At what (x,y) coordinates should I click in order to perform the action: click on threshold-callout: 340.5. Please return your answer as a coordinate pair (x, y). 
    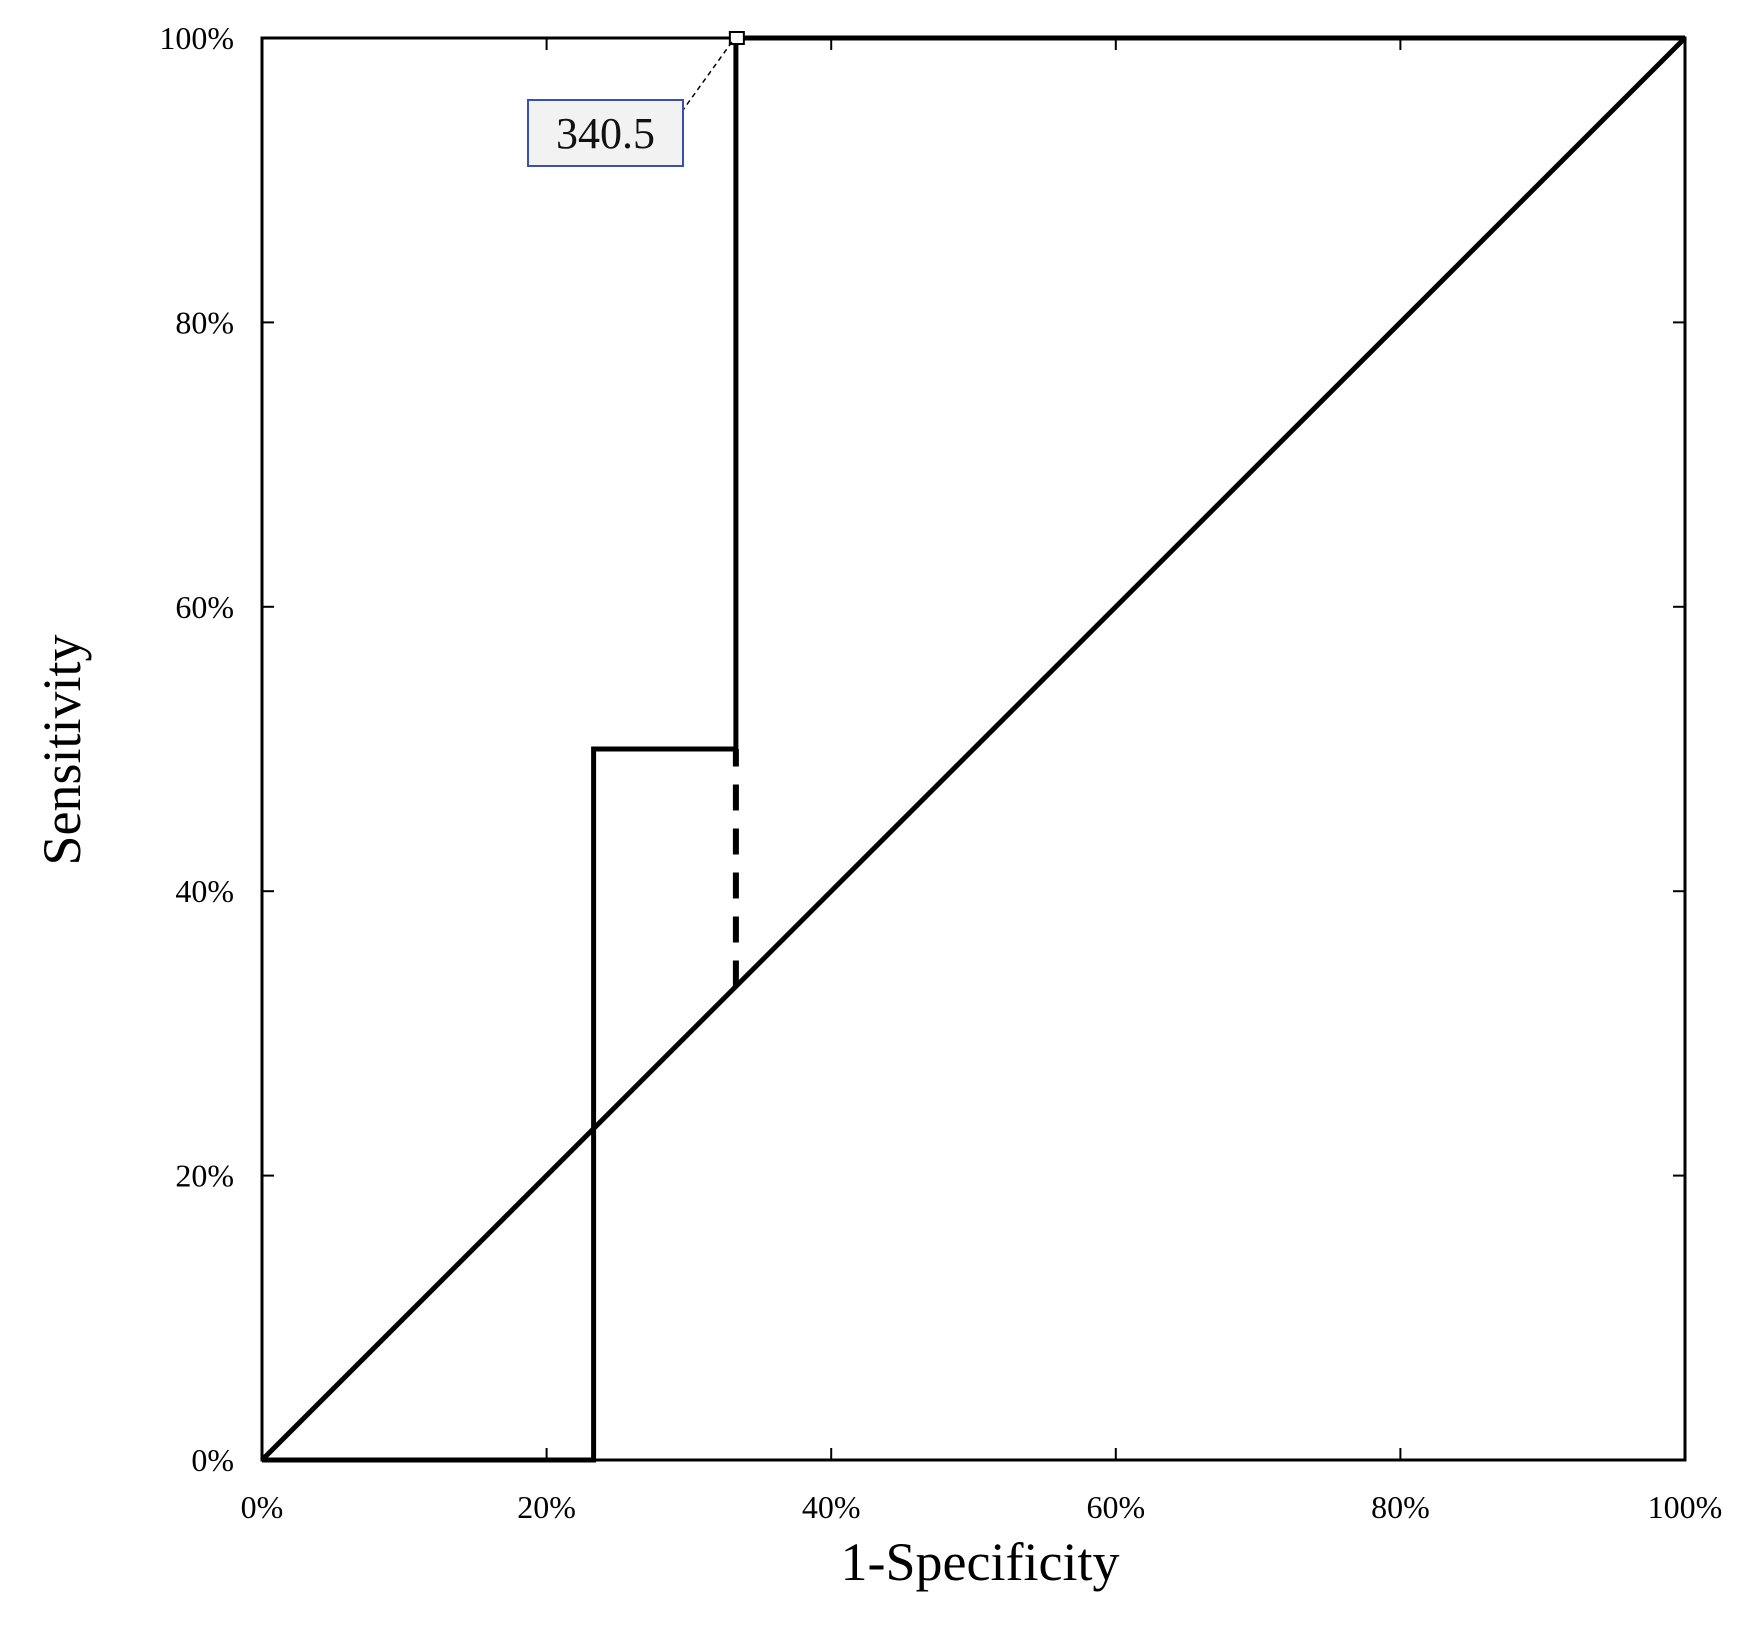
    Looking at the image, I should click on (636, 99).